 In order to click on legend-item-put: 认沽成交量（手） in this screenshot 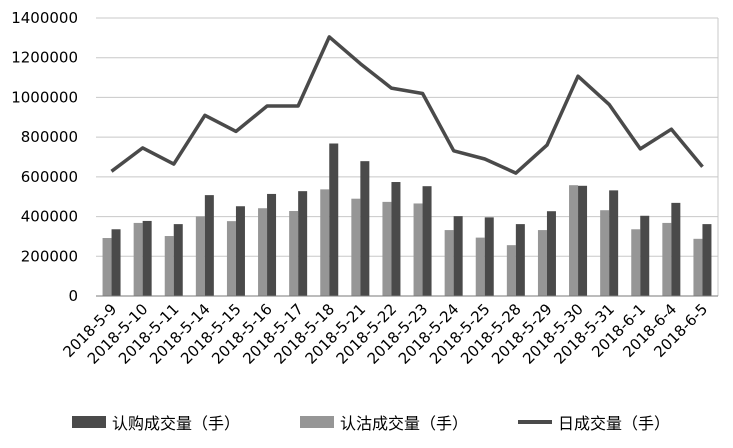, I will do `click(384, 422)`.